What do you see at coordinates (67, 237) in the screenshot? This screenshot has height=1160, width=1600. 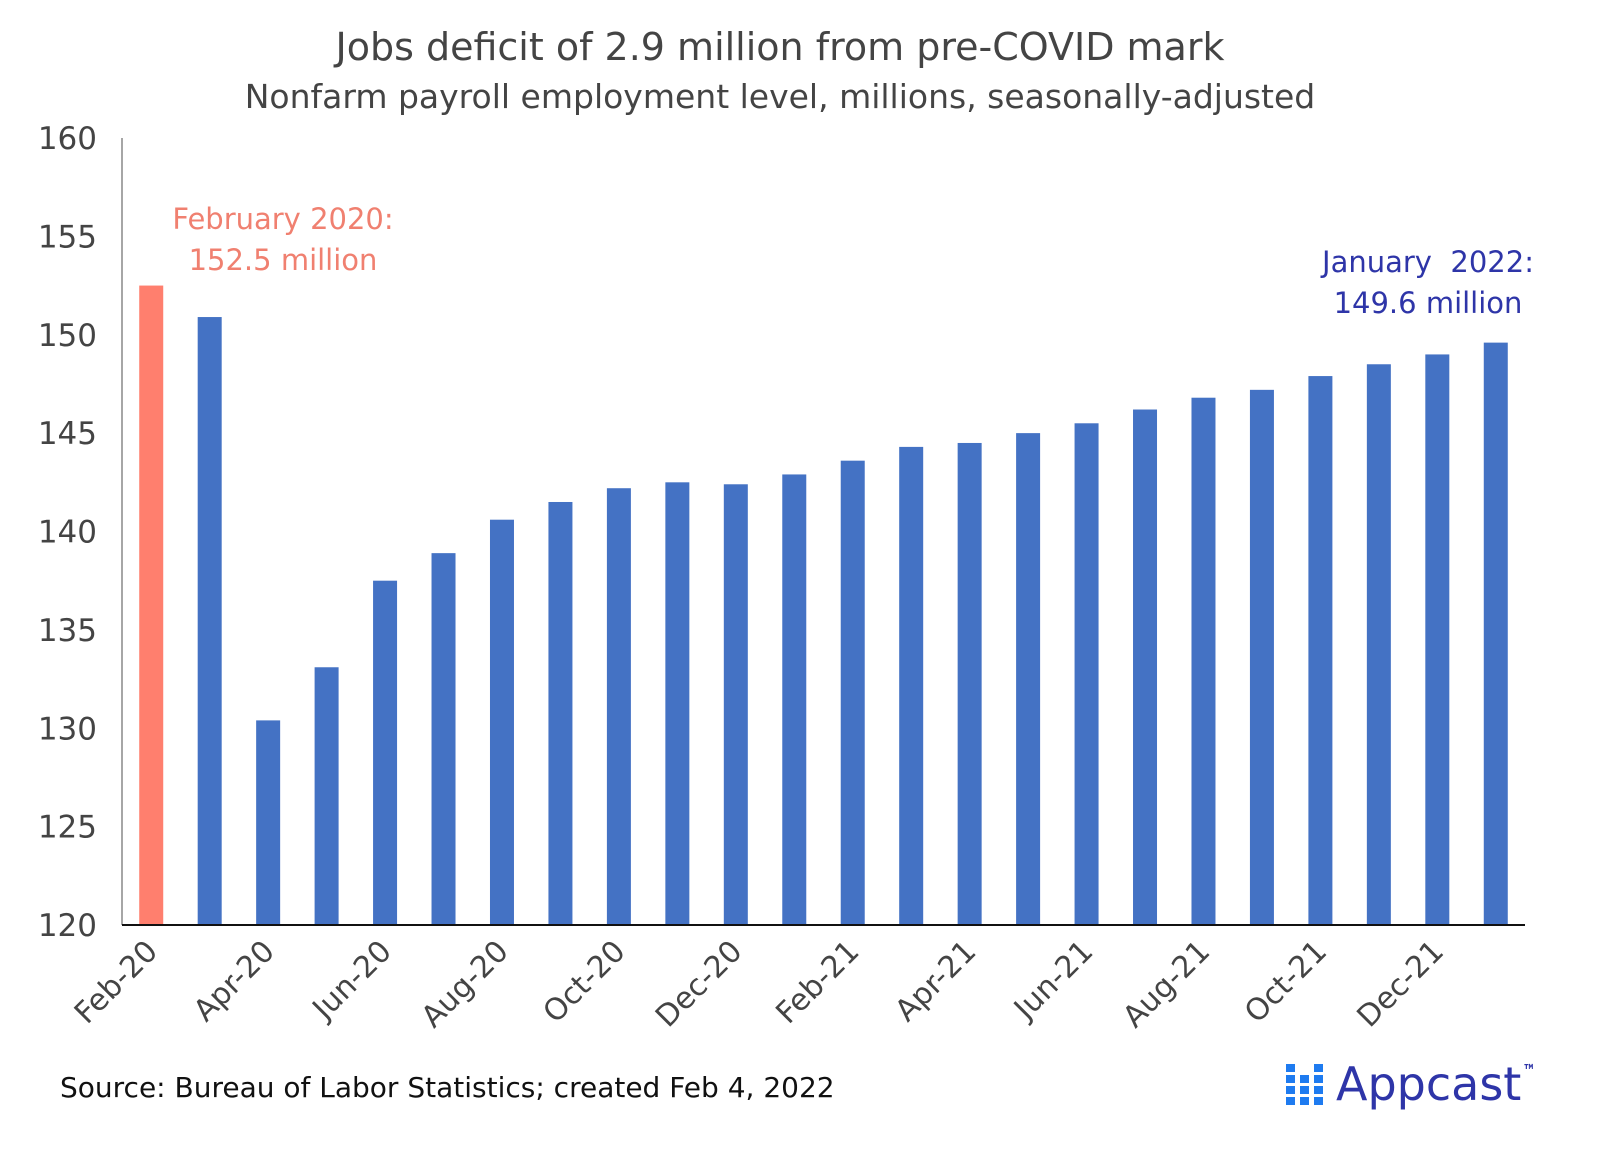 I see `y-tick-label: 155` at bounding box center [67, 237].